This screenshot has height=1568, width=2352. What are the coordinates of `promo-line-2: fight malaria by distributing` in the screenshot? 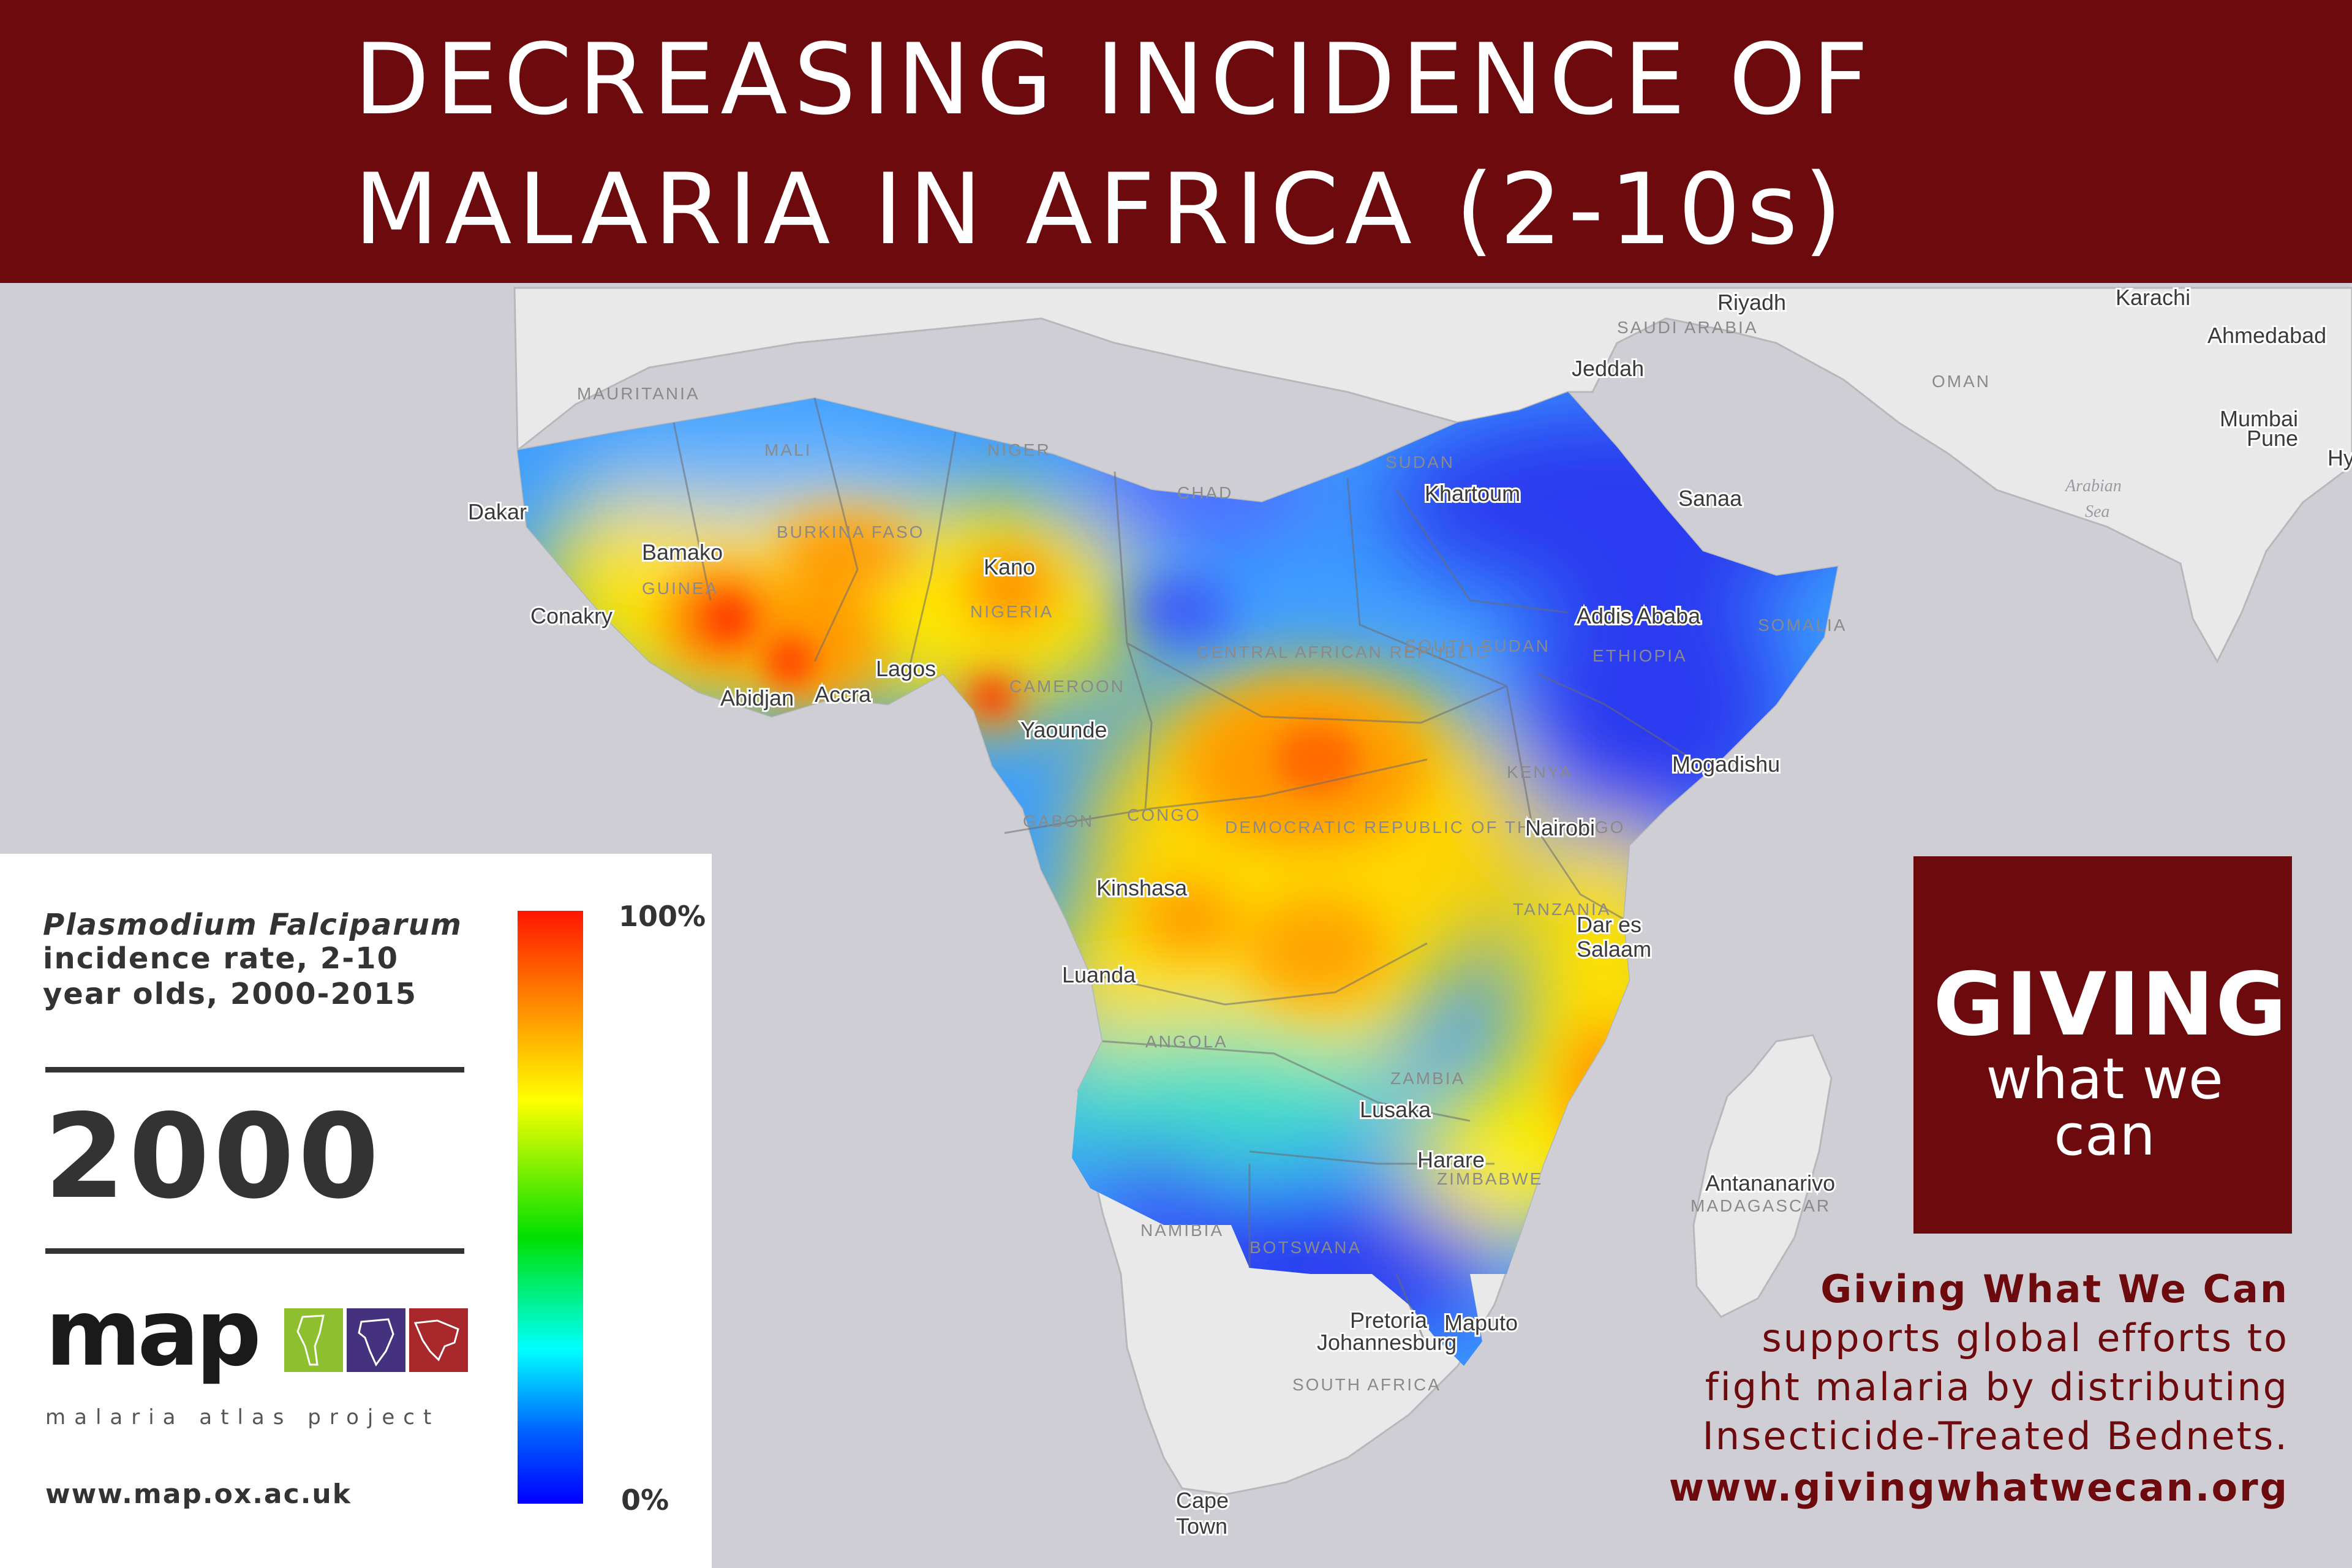 It's located at (1997, 1387).